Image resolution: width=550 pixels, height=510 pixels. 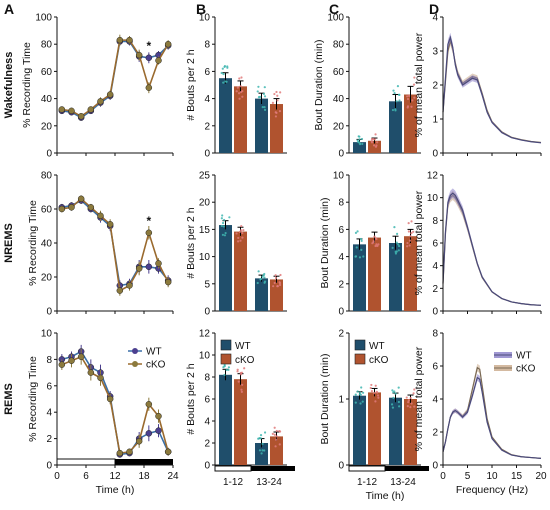 What do you see at coordinates (385, 496) in the screenshot?
I see `x-axis-label: Time (h)` at bounding box center [385, 496].